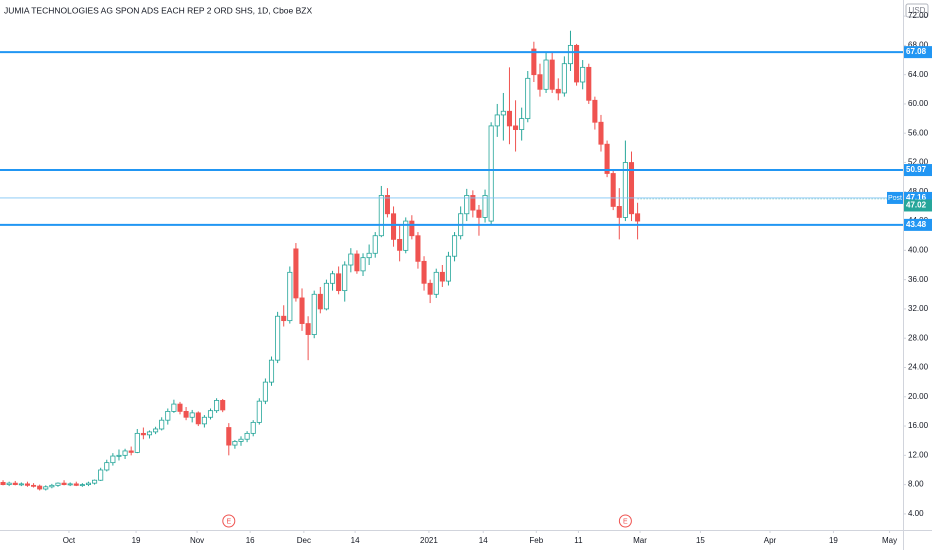 This screenshot has height=550, width=932. Describe the element at coordinates (918, 162) in the screenshot. I see `y-tick-label: 52.00` at that location.